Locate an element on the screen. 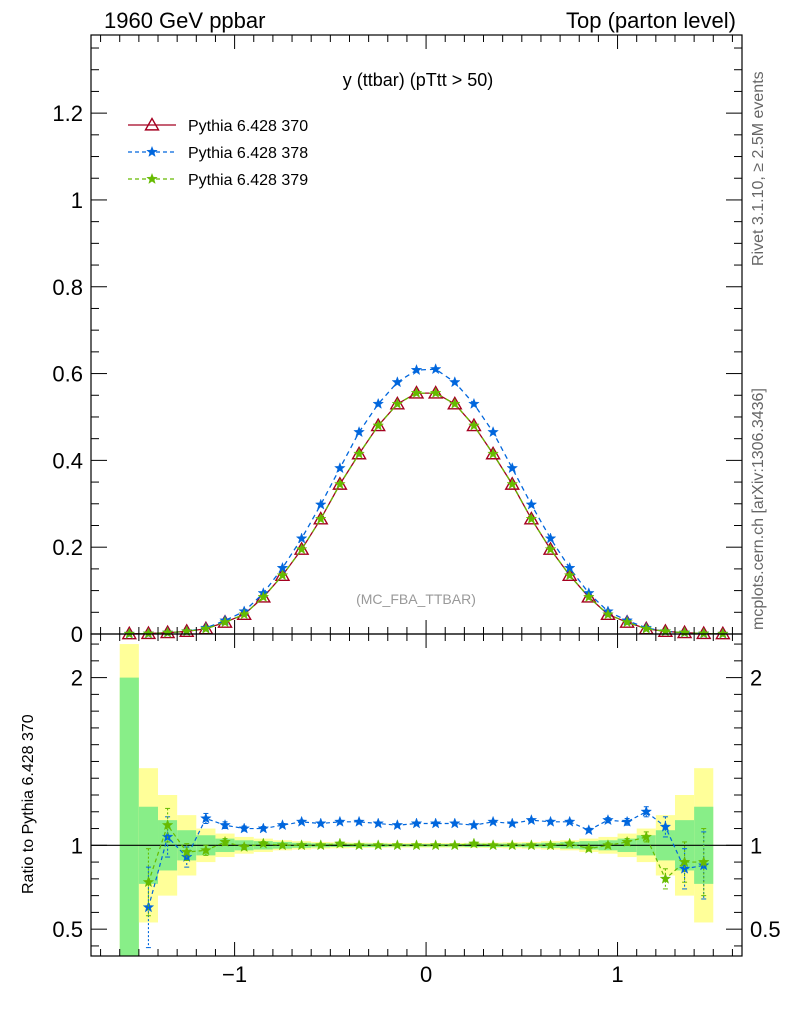  legend-label-2: Pythia 6.428 379 is located at coordinates (248, 180).